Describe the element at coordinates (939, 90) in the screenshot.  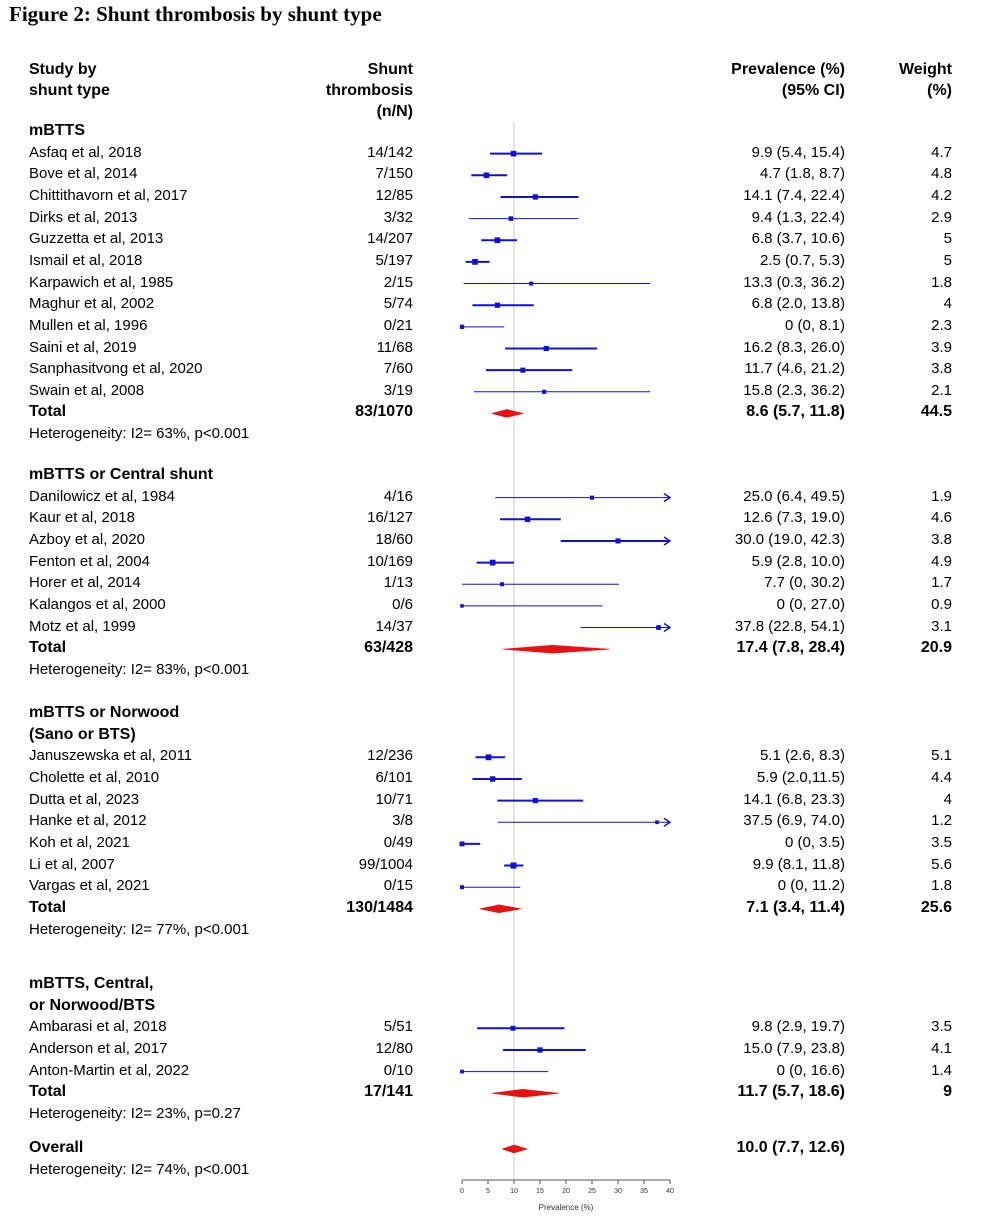
I see `header-weight-line2: (%)` at that location.